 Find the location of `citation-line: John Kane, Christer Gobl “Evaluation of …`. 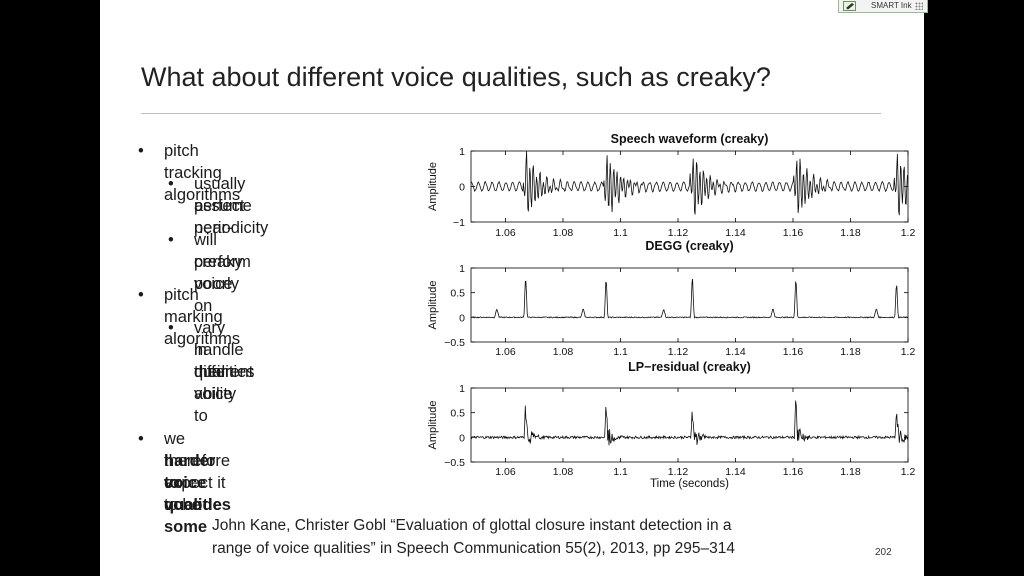

citation-line: John Kane, Christer Gobl “Evaluation of … is located at coordinates (472, 525).